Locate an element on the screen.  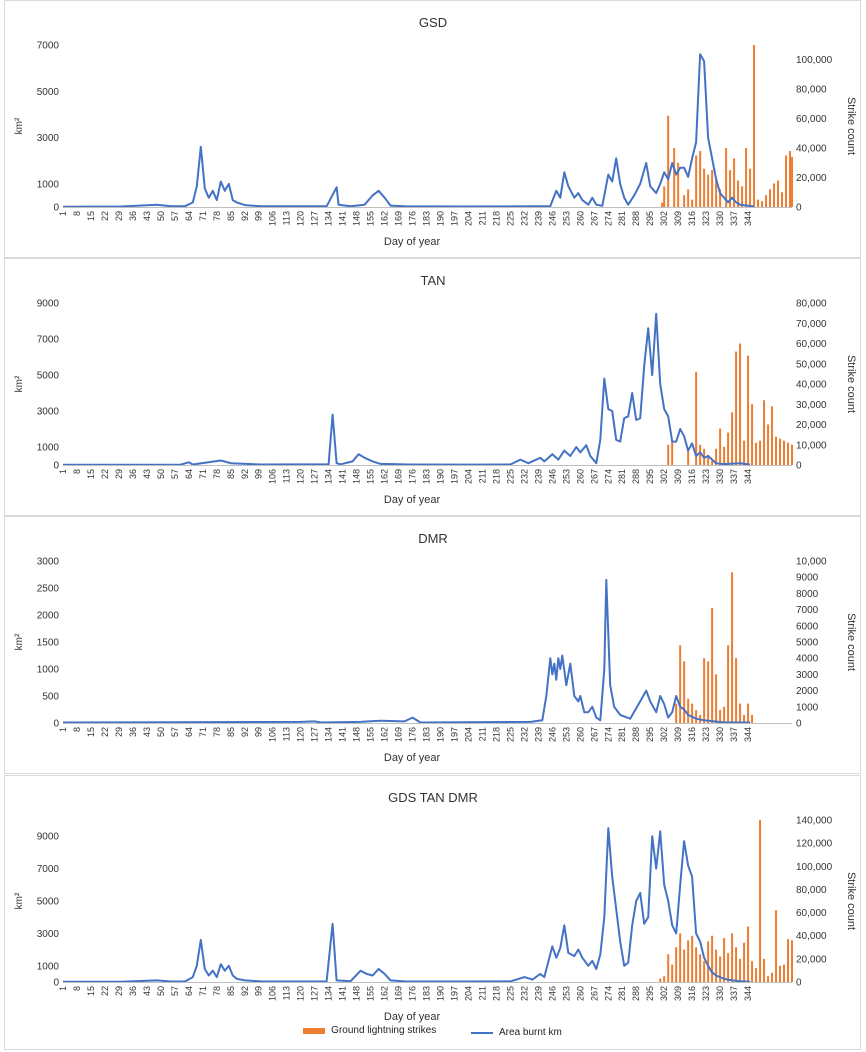
x-tick-label: 134 is located at coordinates (329, 734).